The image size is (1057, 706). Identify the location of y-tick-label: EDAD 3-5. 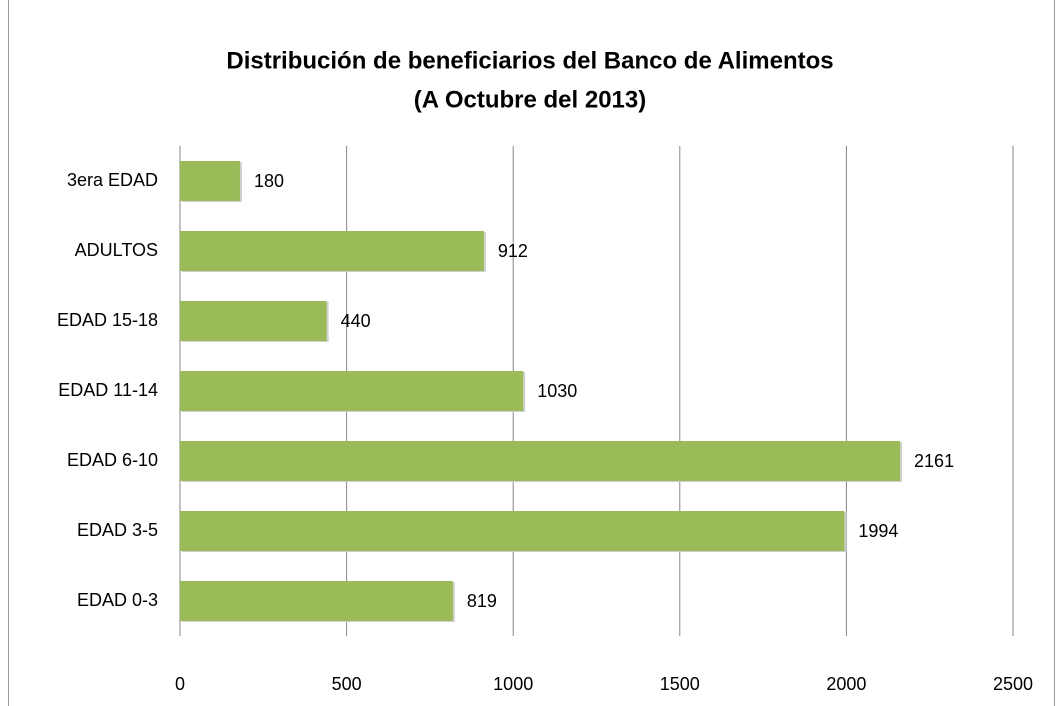
(117, 530).